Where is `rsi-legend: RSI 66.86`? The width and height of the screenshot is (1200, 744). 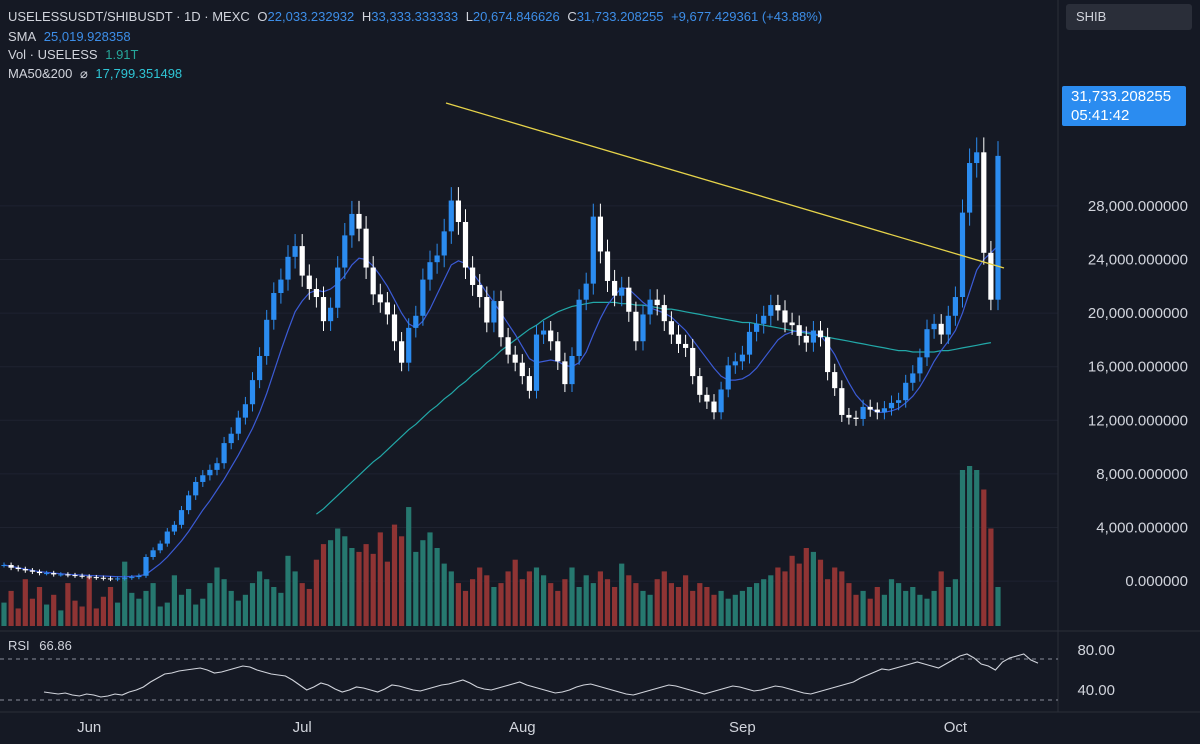 rsi-legend: RSI 66.86 is located at coordinates (40, 645).